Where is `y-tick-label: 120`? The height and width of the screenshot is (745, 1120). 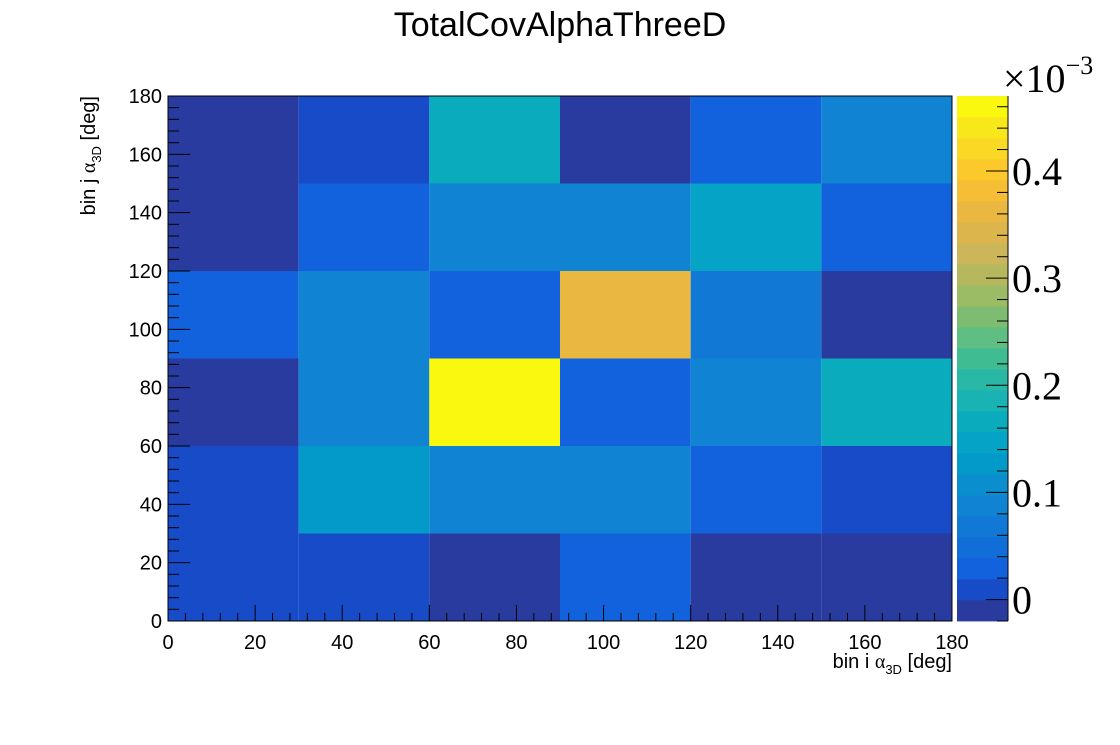
y-tick-label: 120 is located at coordinates (145, 272).